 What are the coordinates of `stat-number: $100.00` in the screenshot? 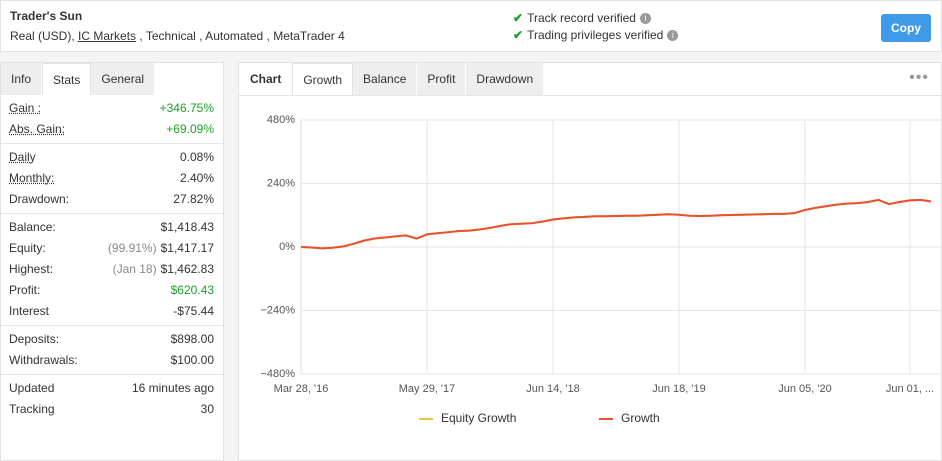 It's located at (192, 360).